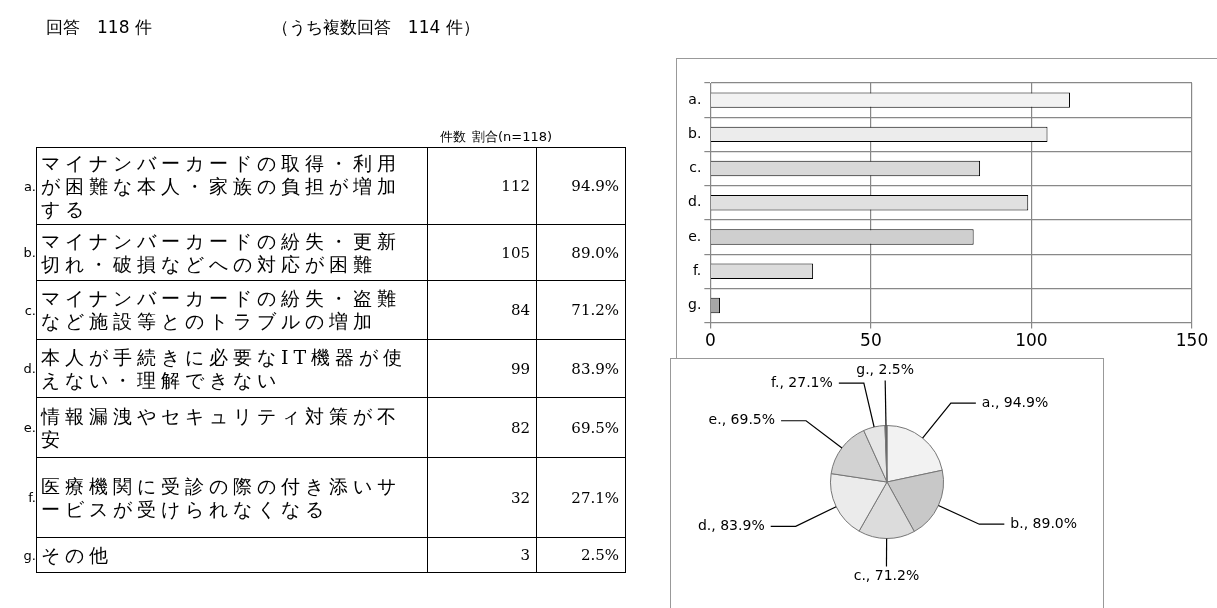 Image resolution: width=1217 pixels, height=608 pixels. Describe the element at coordinates (695, 167) in the screenshot. I see `y-tick-label: c.` at that location.